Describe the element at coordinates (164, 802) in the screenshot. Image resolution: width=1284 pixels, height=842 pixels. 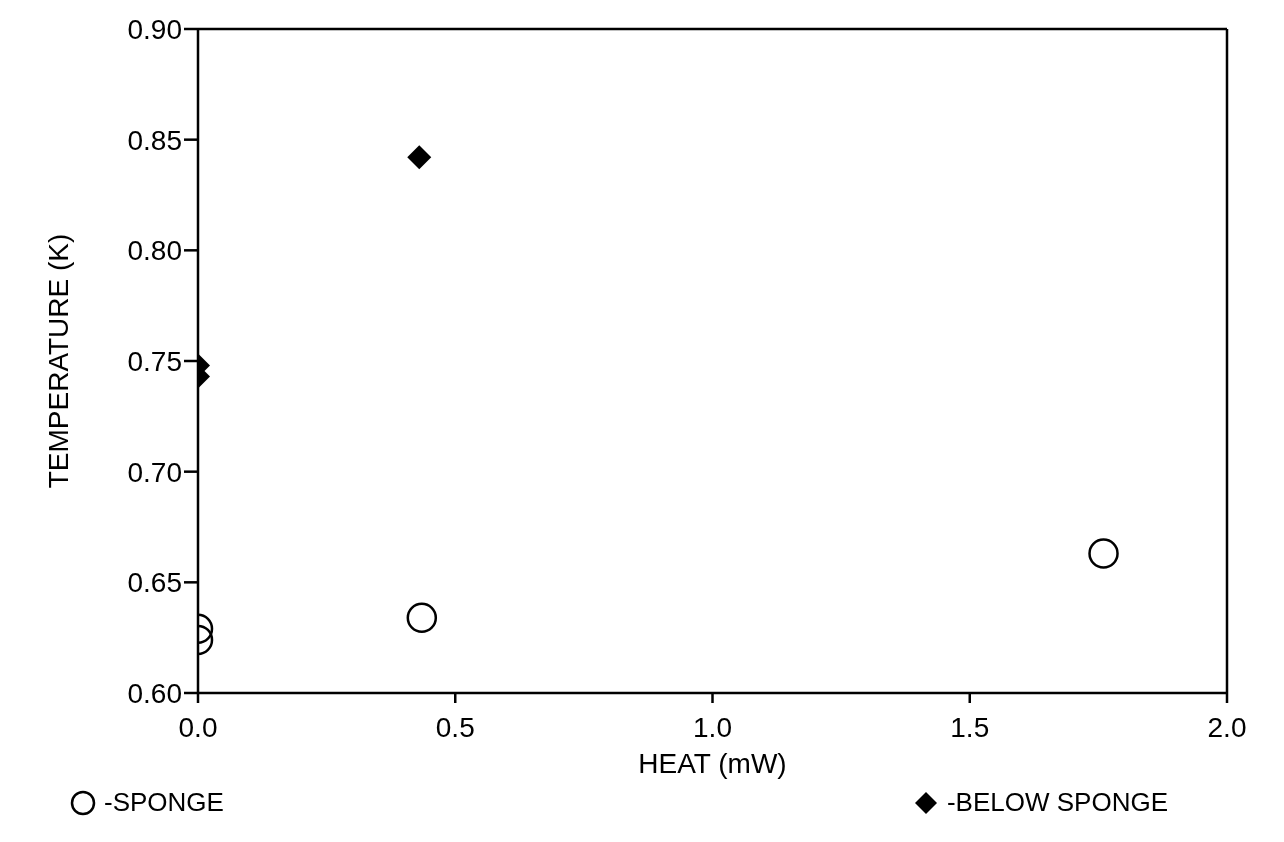
I see `legend-label: -SPONGE` at that location.